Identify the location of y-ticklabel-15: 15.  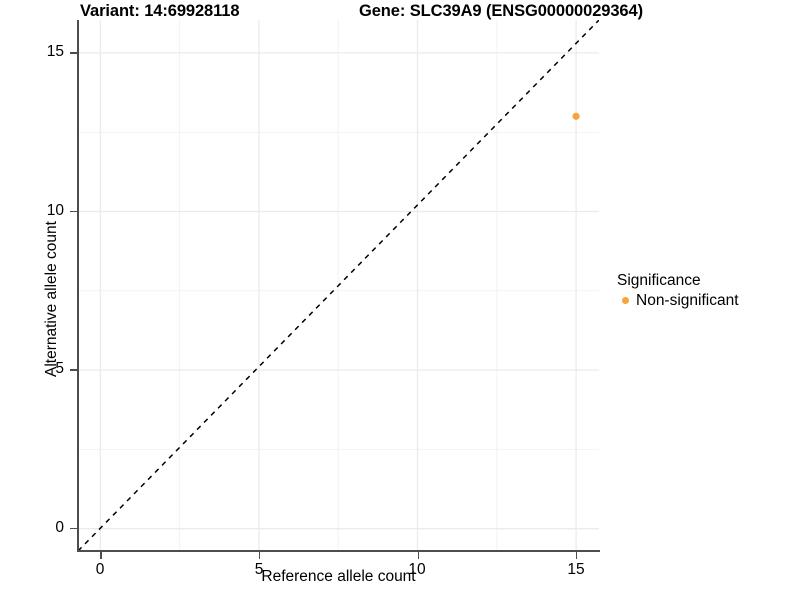
(55, 51).